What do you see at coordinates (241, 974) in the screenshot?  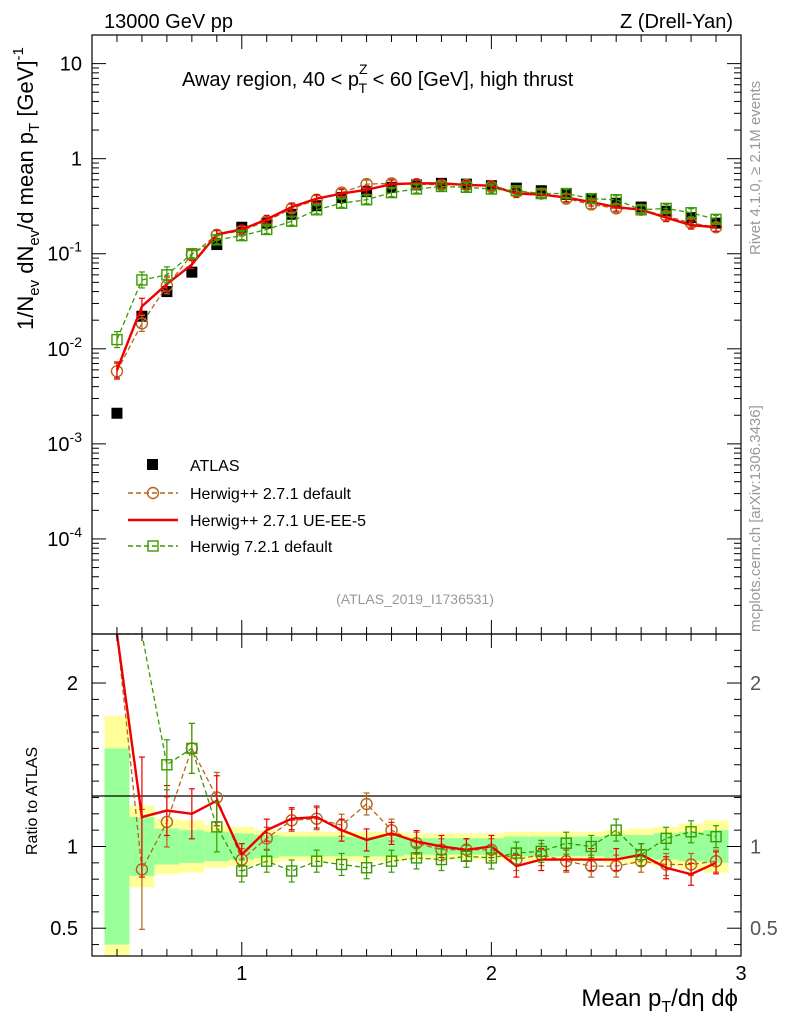 I see `x-tick-label: 1` at bounding box center [241, 974].